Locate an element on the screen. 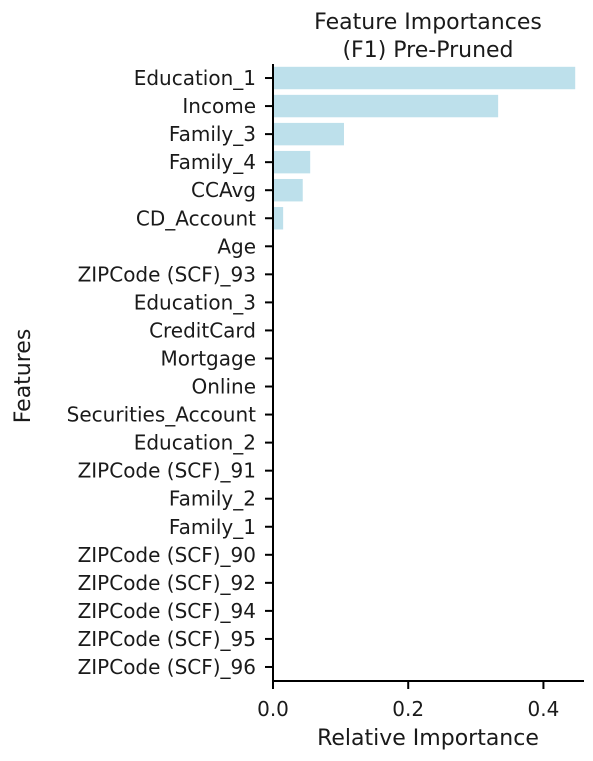 The width and height of the screenshot is (593, 761). bar-income is located at coordinates (386, 106).